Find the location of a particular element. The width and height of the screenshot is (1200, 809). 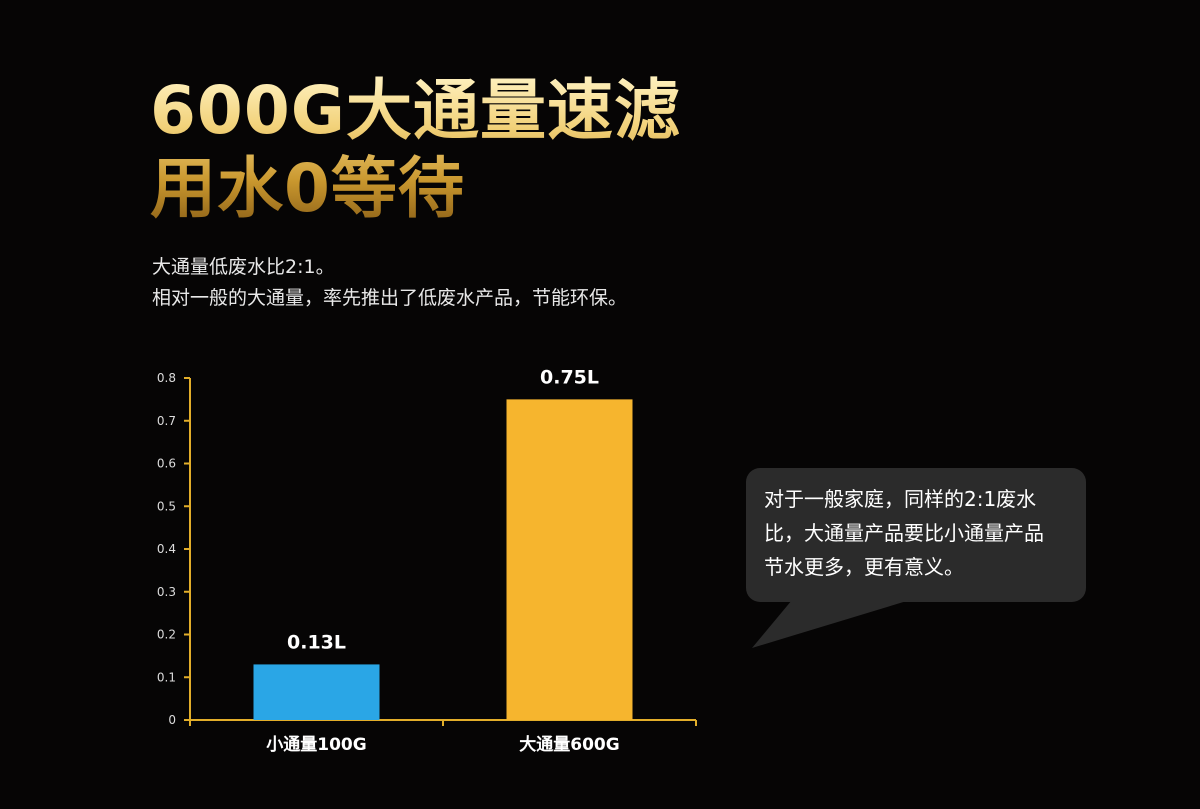

y-tick-label: 0 is located at coordinates (172, 720).